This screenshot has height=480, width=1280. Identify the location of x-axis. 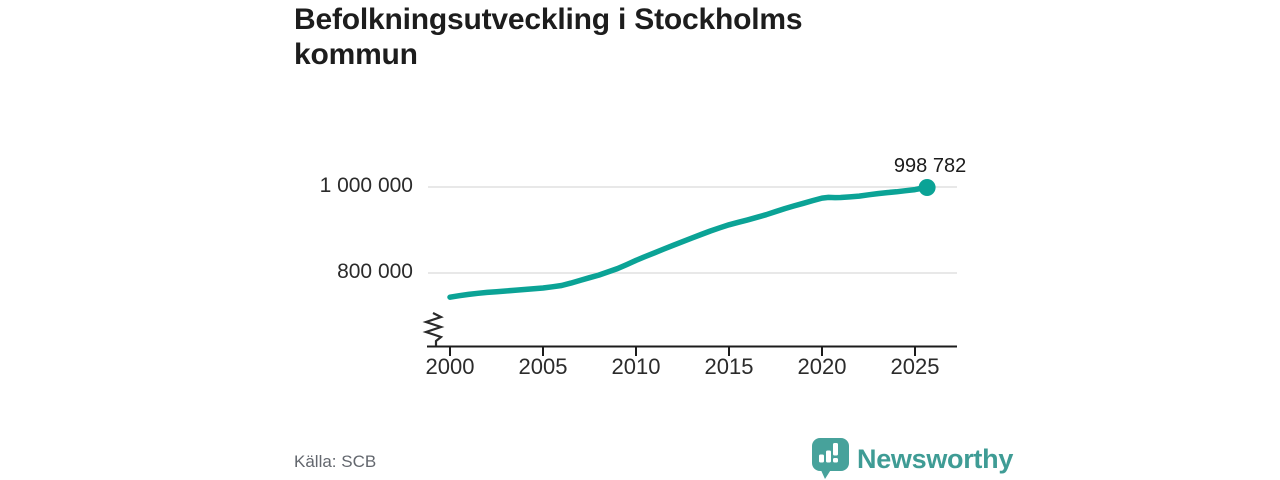
(689, 334).